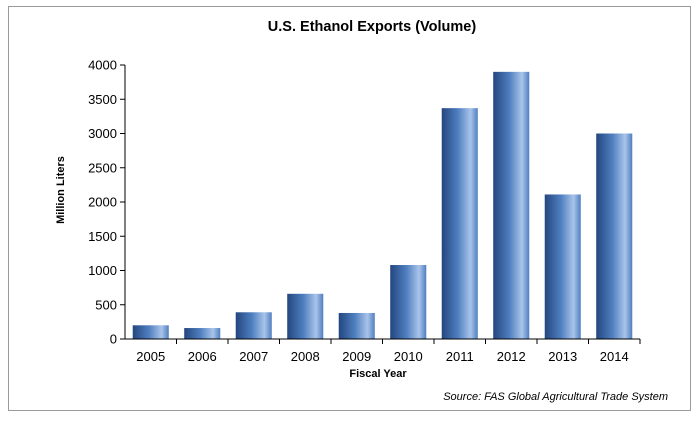  Describe the element at coordinates (102, 65) in the screenshot. I see `y-tick-label: 4000` at that location.